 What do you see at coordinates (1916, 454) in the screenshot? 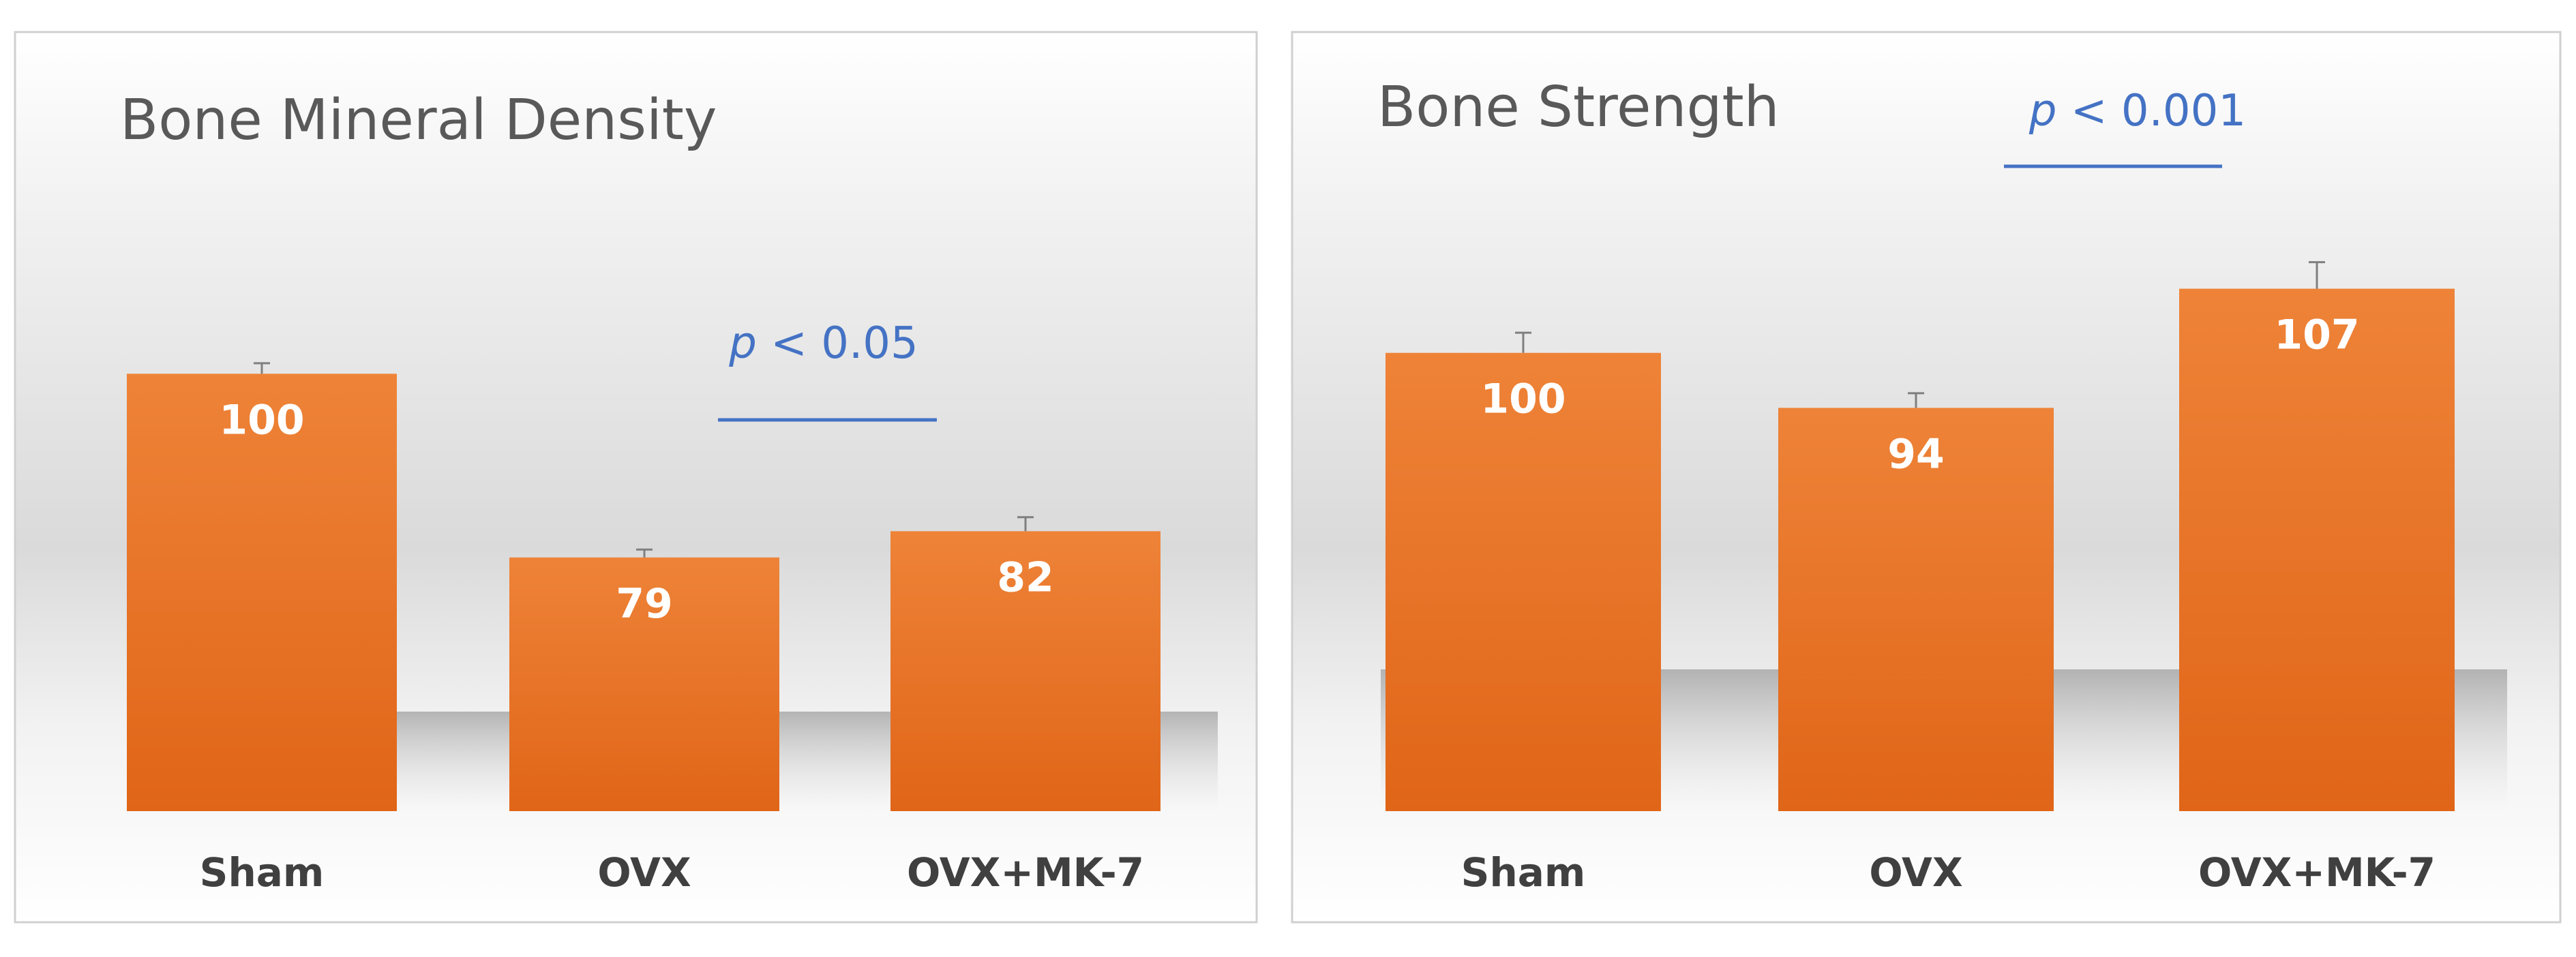
I see `data-label-ovx: 94` at bounding box center [1916, 454].